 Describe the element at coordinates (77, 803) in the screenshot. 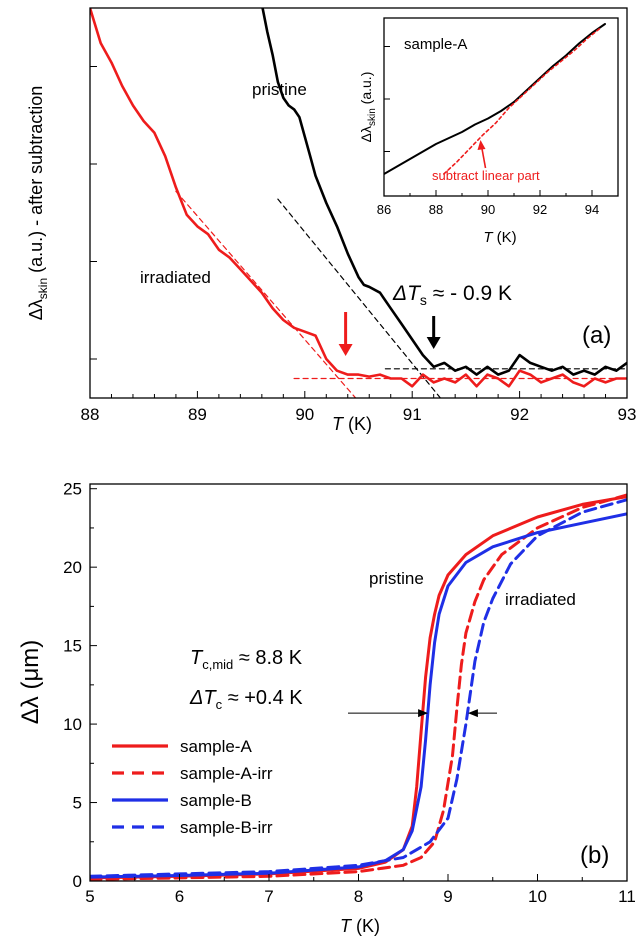

I see `y-tick-label-b: 5` at that location.